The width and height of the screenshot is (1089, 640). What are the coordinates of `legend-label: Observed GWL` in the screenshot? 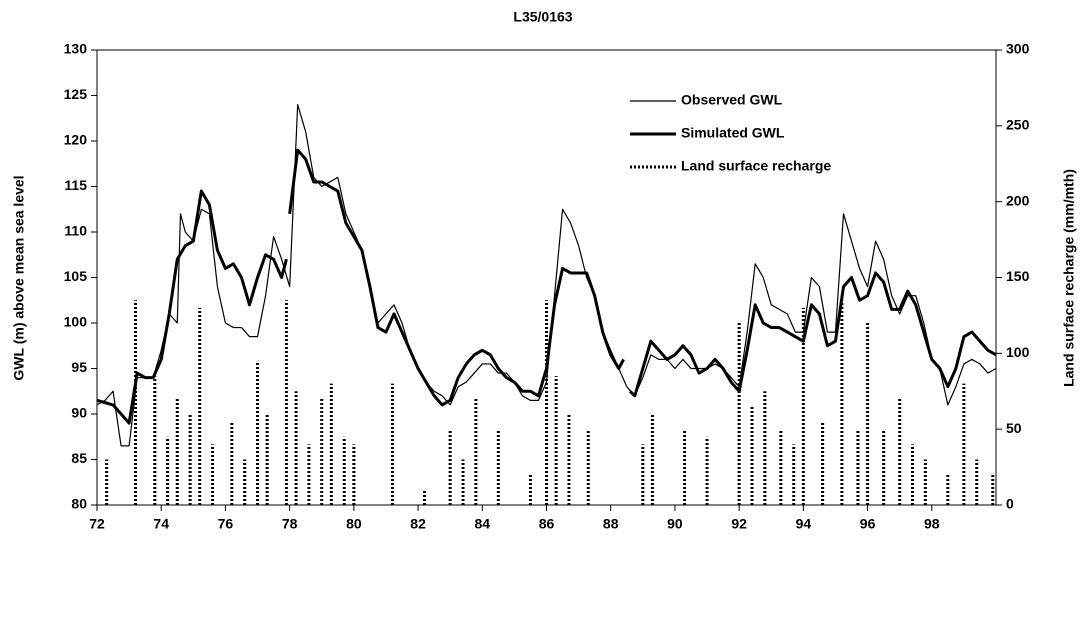 It's located at (732, 100).